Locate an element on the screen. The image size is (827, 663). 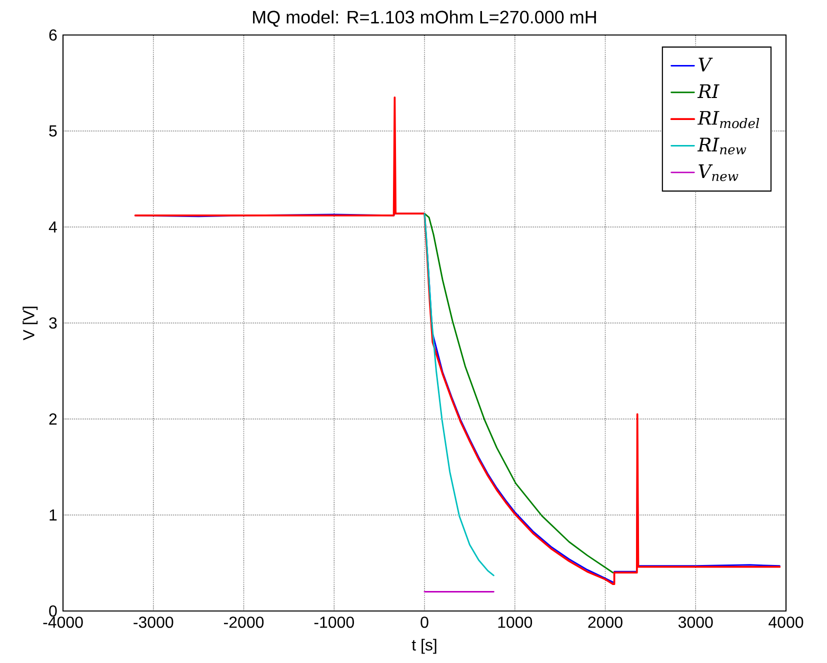
y-tick-label: 0 is located at coordinates (53, 611).